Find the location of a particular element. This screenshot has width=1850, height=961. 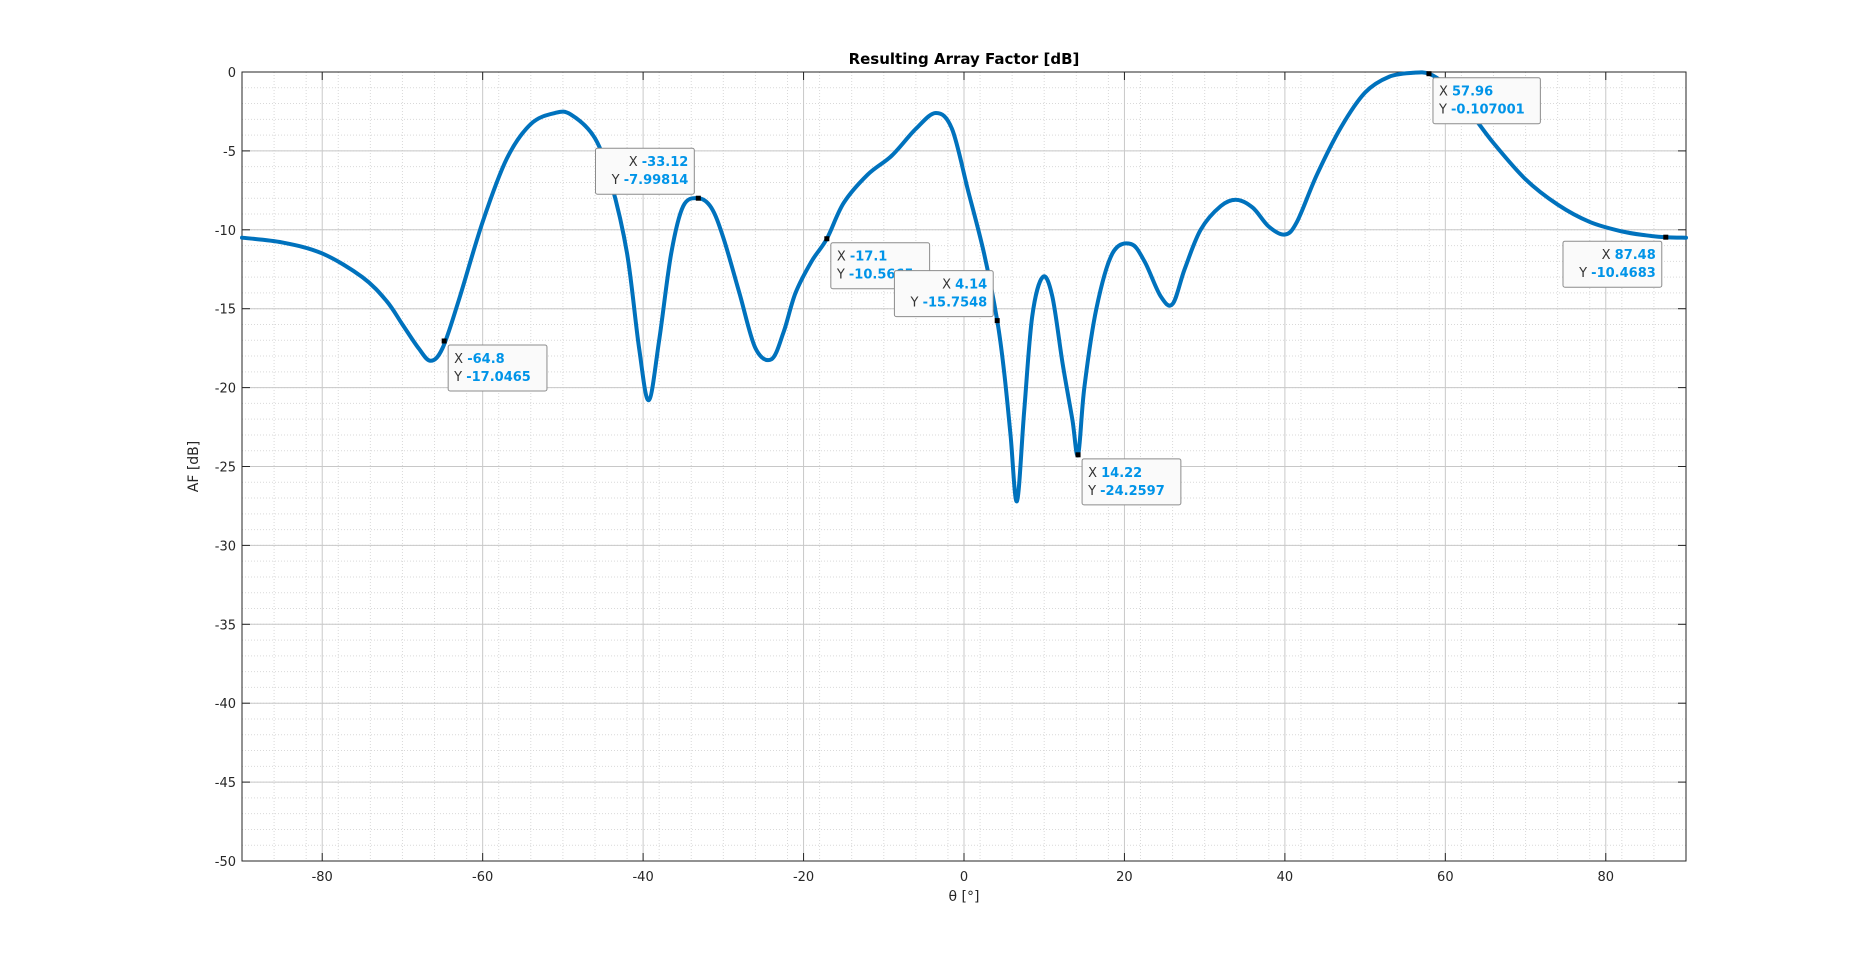

datatip-line: Y -17.0465 is located at coordinates (492, 377).